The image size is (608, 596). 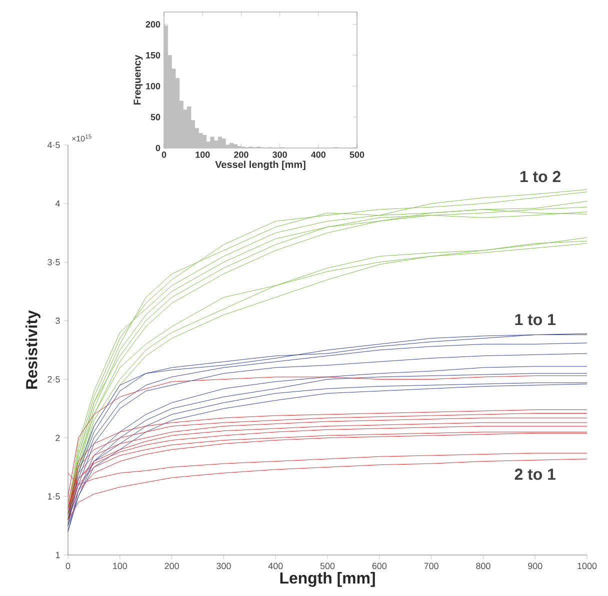 What do you see at coordinates (260, 165) in the screenshot?
I see `x-axis-title: Vessel length [mm]` at bounding box center [260, 165].